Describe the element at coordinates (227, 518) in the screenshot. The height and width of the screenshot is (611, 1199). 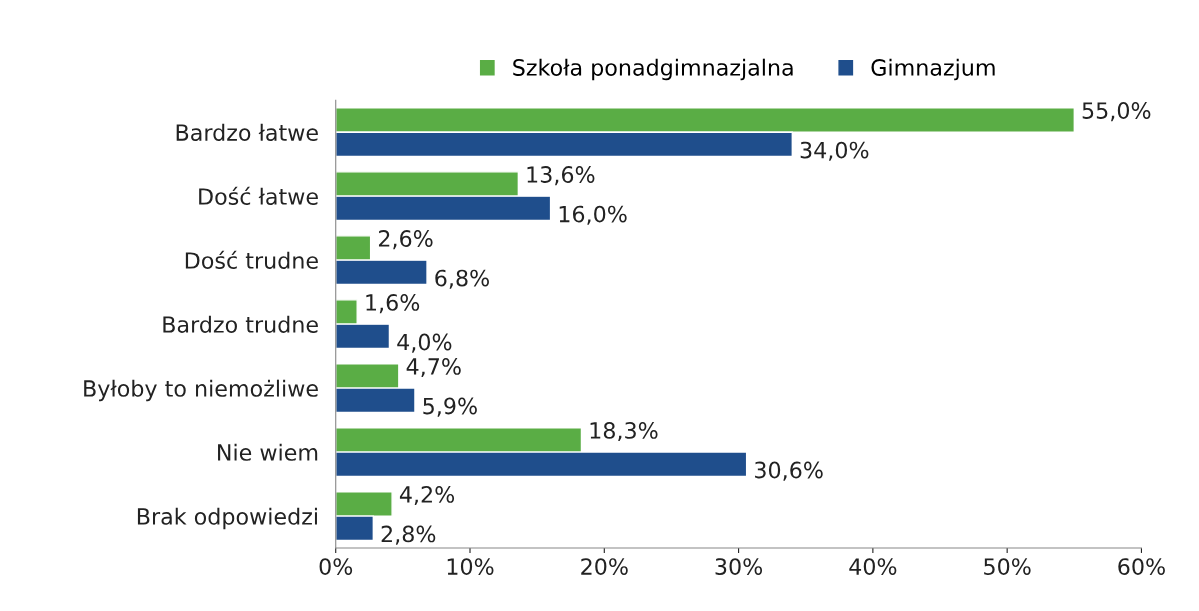
I see `y-tick-label: Brak odpowiedzi` at that location.